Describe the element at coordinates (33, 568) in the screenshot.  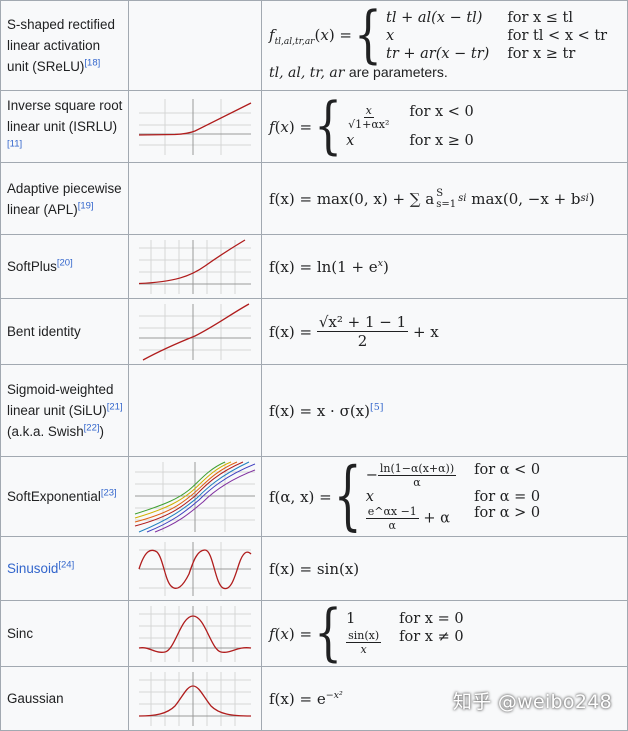
I see `sinusoid-link: Sinusoid` at that location.